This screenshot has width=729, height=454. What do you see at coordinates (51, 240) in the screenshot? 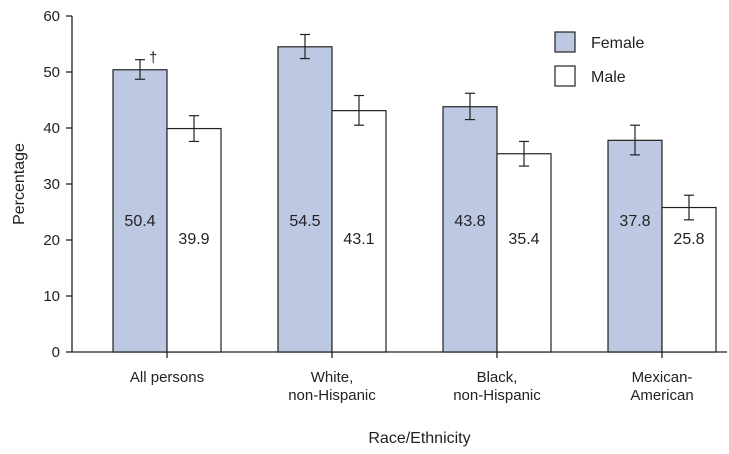
I see `y-tick-label: 20` at bounding box center [51, 240].